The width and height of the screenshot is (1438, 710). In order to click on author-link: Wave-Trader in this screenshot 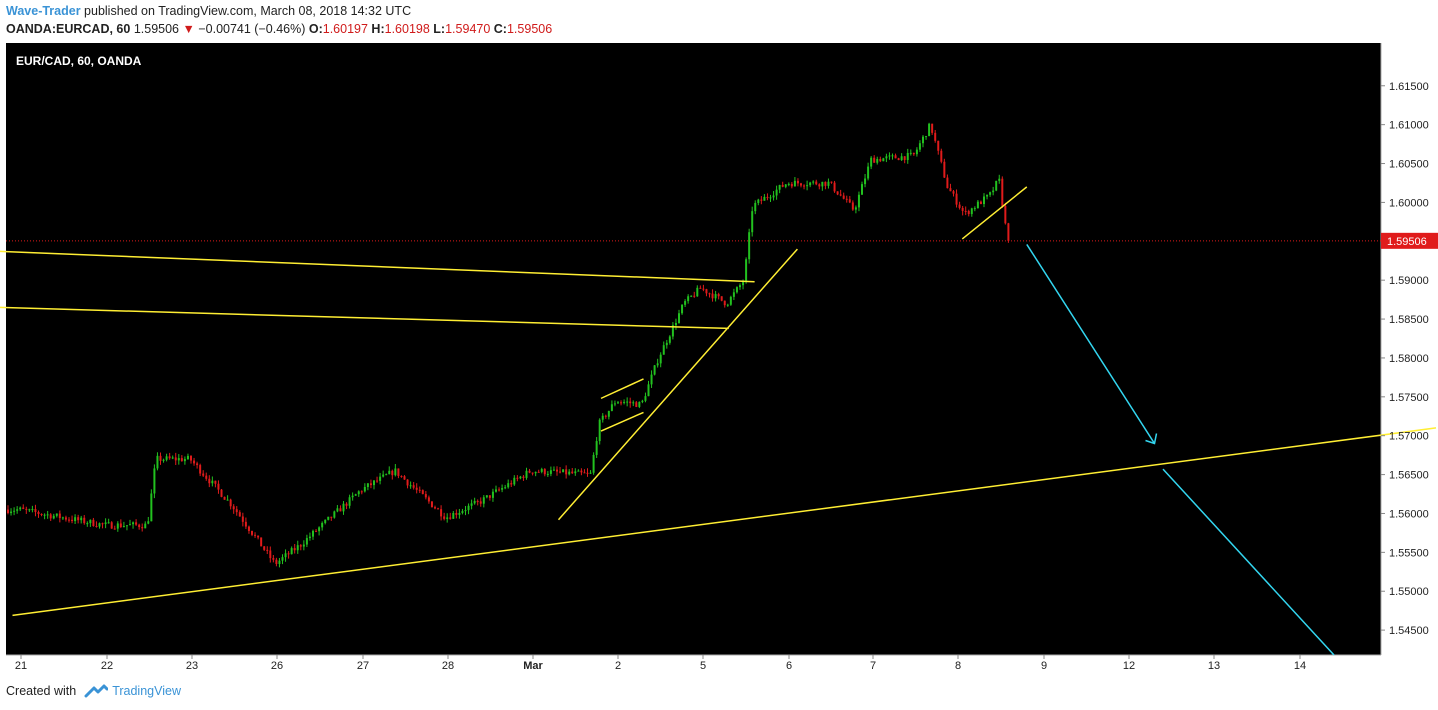, I will do `click(43, 11)`.